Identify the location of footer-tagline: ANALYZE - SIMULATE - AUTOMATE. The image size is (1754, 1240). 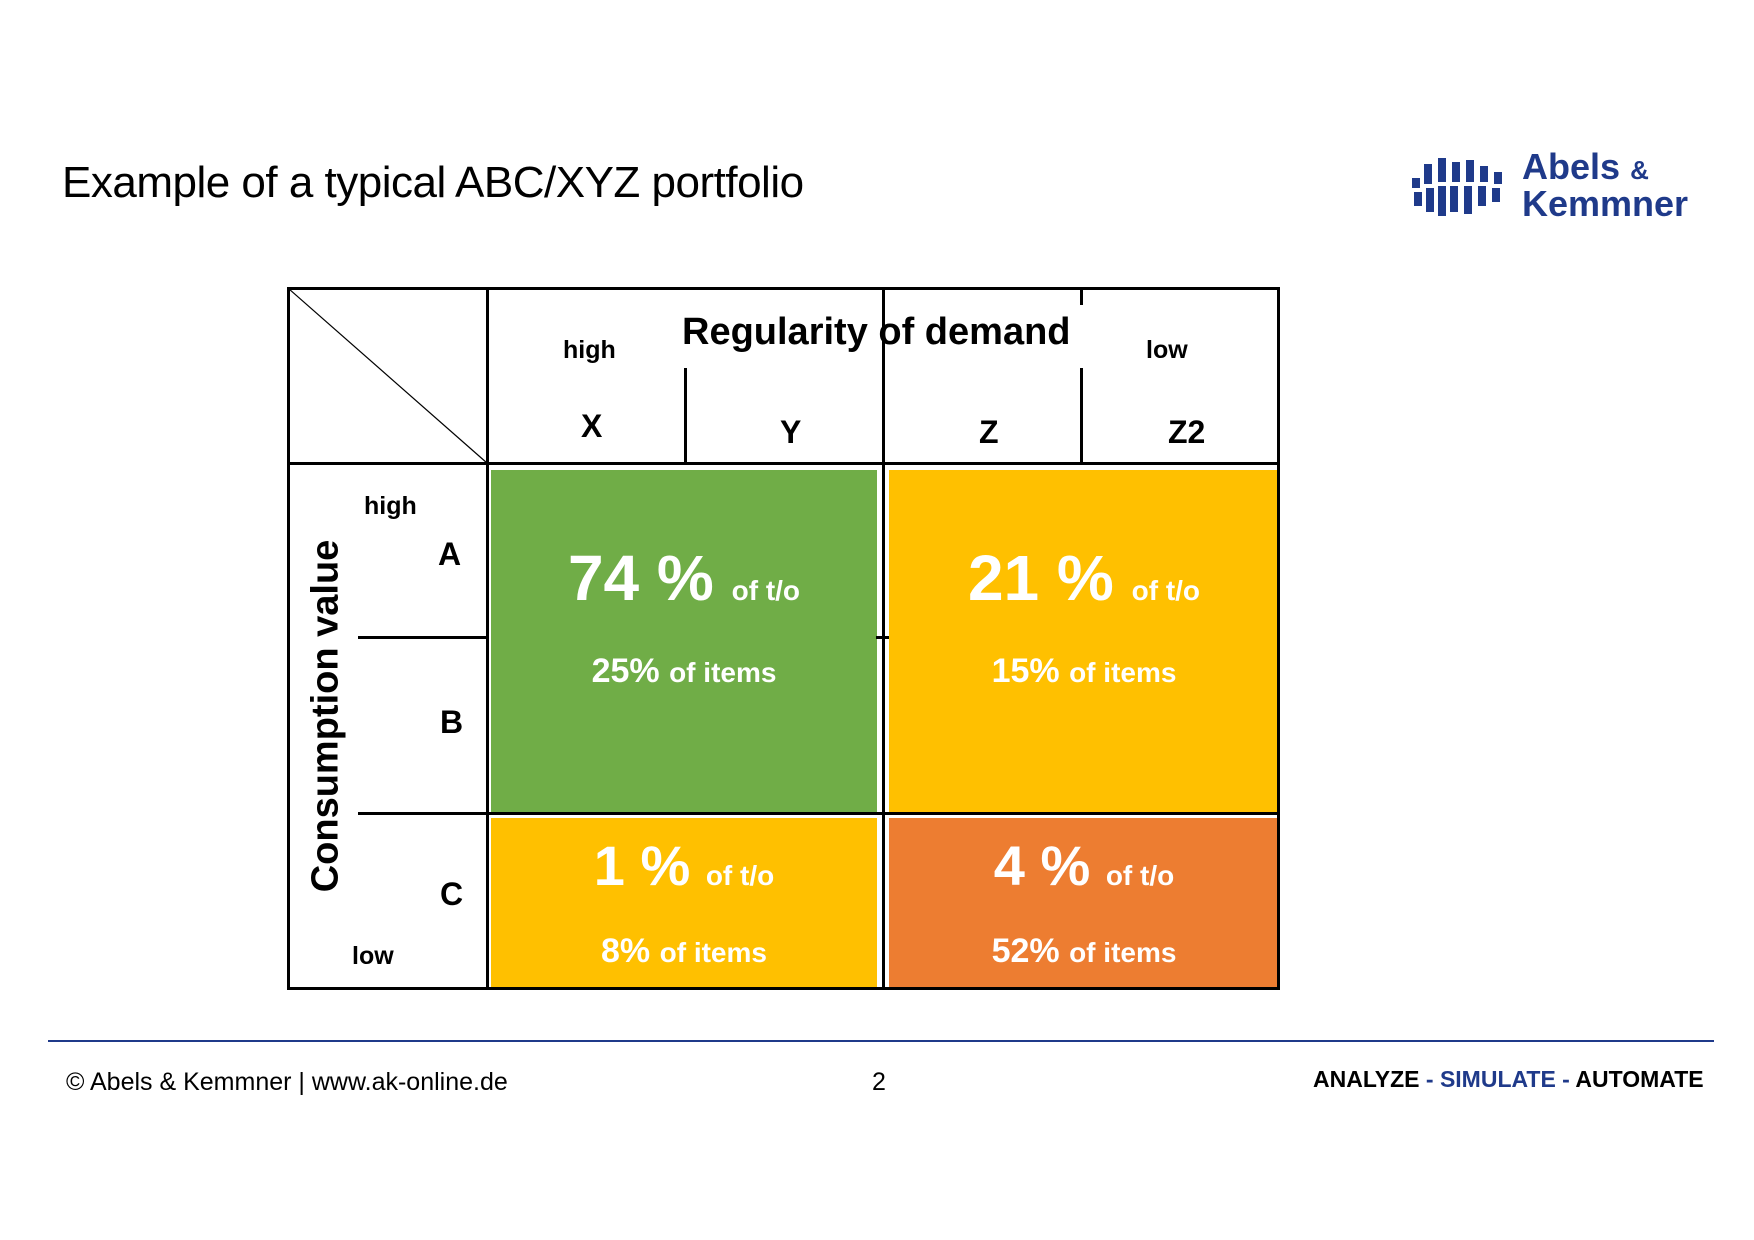
(1508, 1079).